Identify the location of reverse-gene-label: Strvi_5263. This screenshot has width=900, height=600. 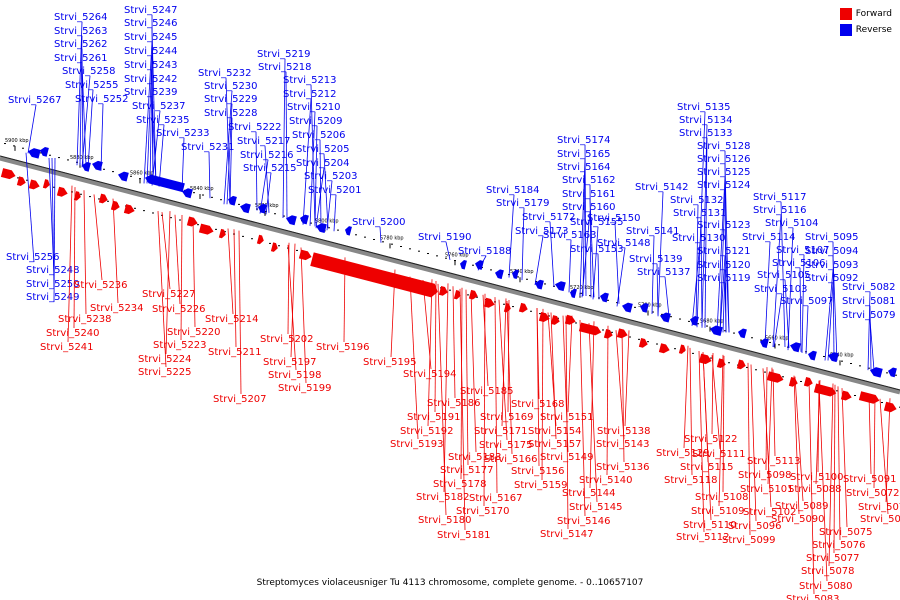
(81, 31).